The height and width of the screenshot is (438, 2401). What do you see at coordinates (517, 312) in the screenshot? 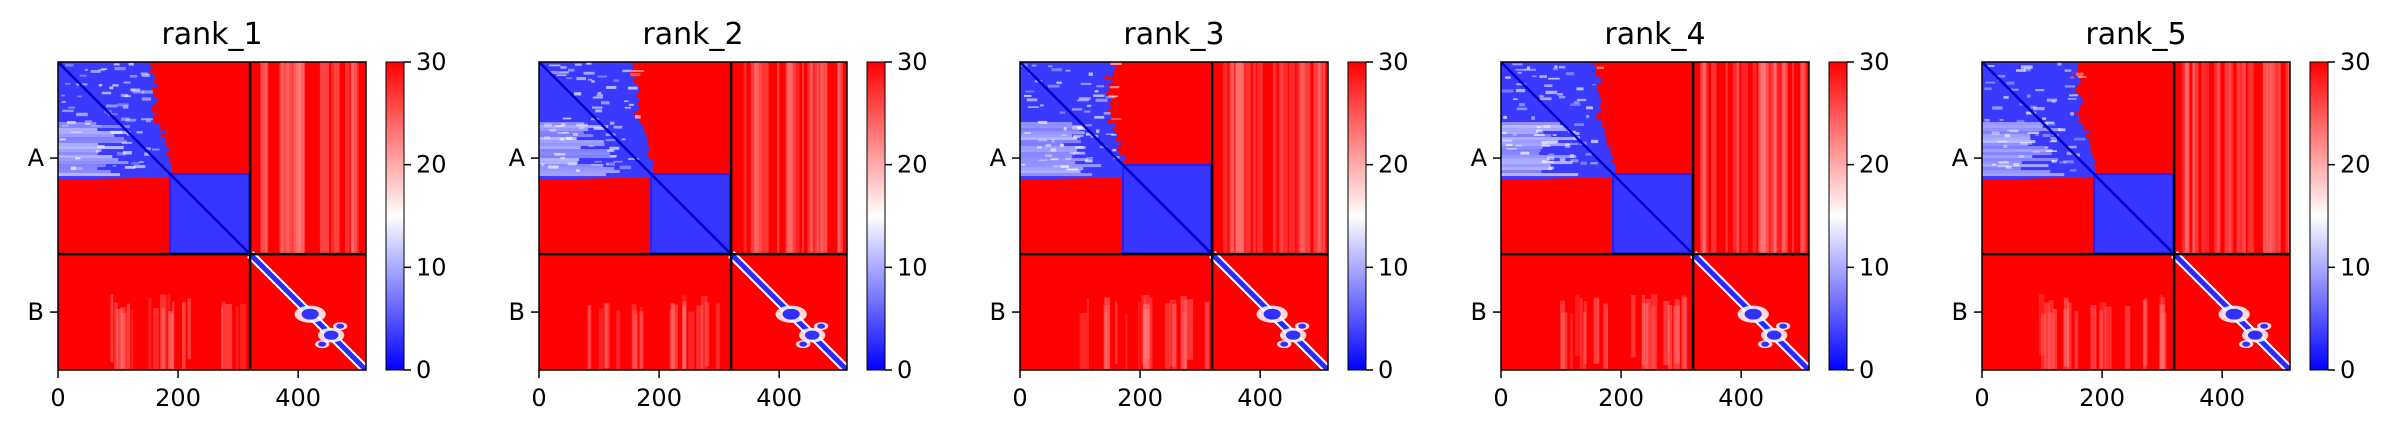
I see `y-tick-label: B` at bounding box center [517, 312].